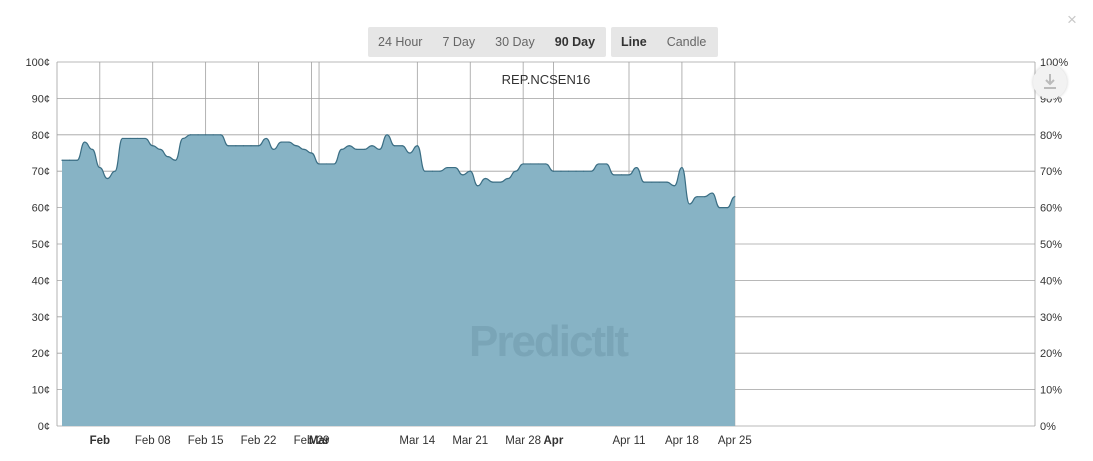 The image size is (1093, 461). What do you see at coordinates (41, 318) in the screenshot?
I see `y-tick-label-left: 30¢` at bounding box center [41, 318].